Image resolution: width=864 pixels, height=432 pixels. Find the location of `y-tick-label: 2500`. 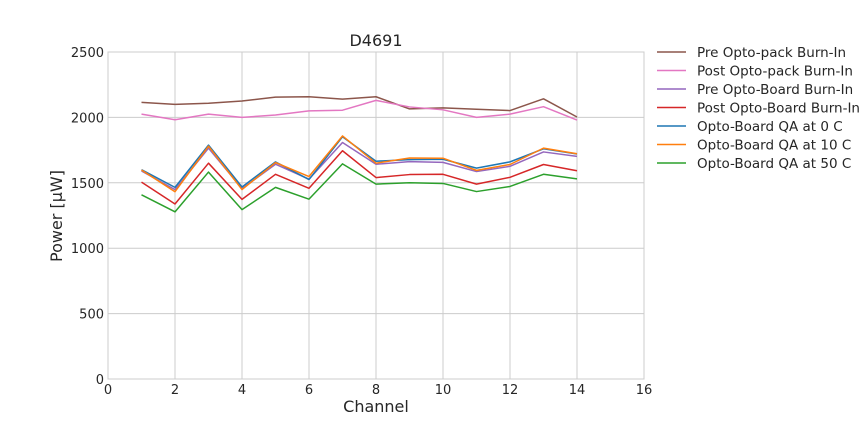

y-tick-label: 2500 is located at coordinates (87, 53).